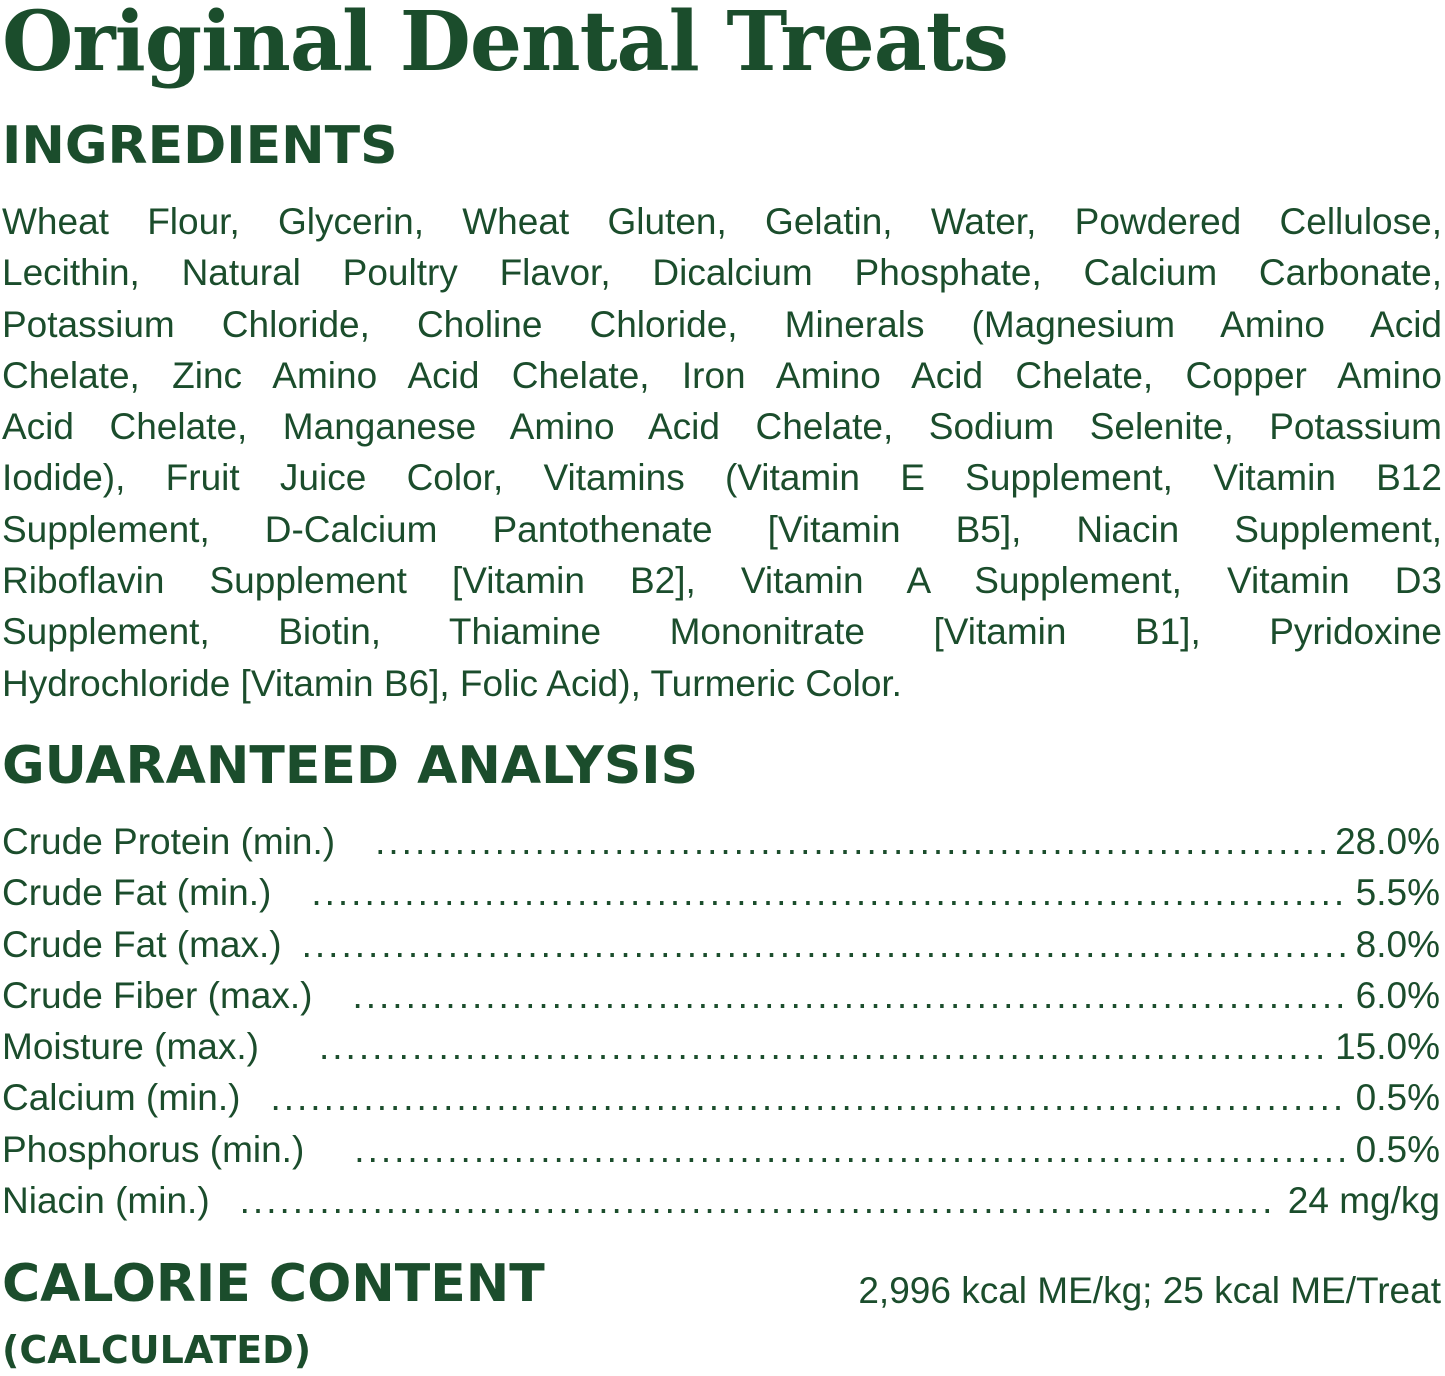 The height and width of the screenshot is (1376, 1445). I want to click on analysis-row: Niacin (min.) 24 mg/kg, so click(721, 1200).